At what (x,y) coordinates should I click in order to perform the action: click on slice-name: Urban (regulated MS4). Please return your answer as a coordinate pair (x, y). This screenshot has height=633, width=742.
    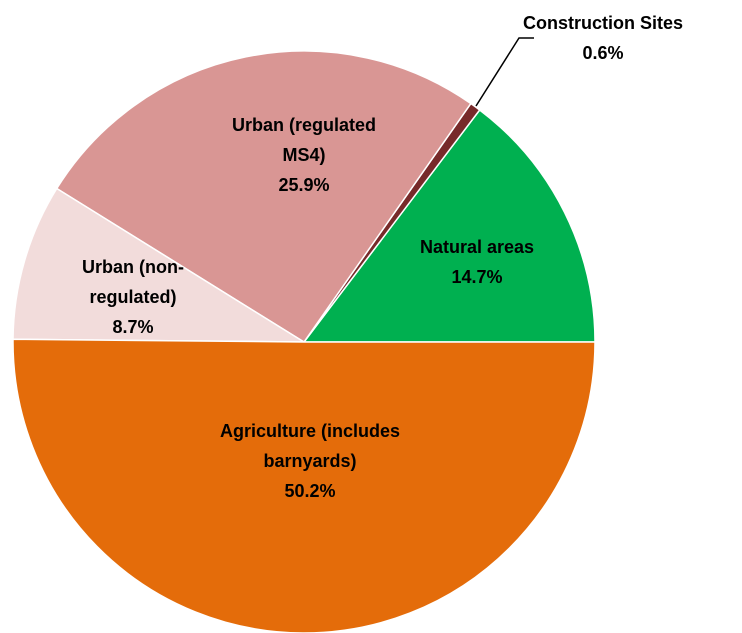
    Looking at the image, I should click on (304, 140).